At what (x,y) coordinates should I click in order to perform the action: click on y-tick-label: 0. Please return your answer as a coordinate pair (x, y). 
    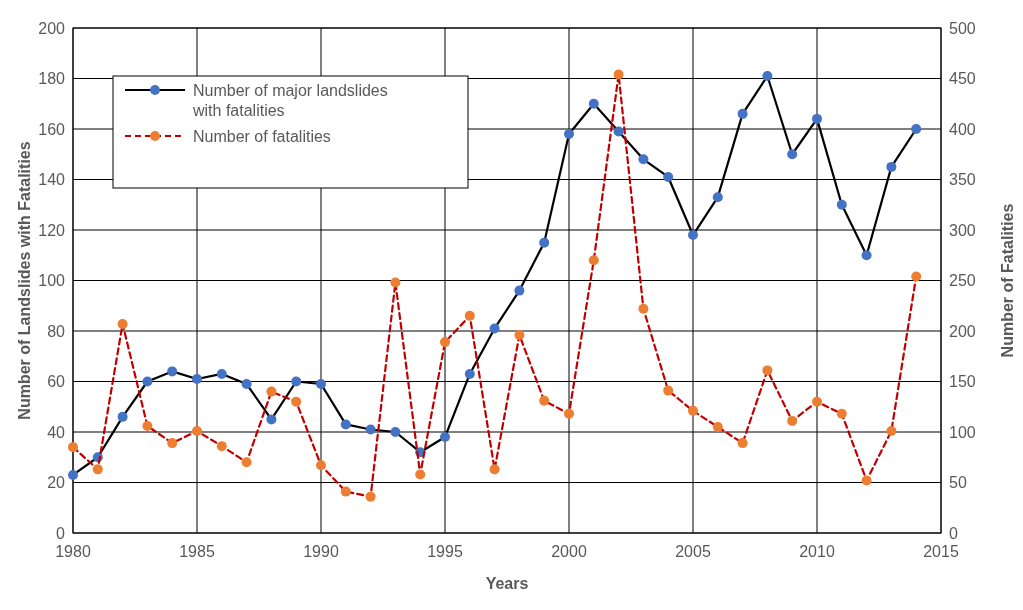
    Looking at the image, I should click on (61, 533).